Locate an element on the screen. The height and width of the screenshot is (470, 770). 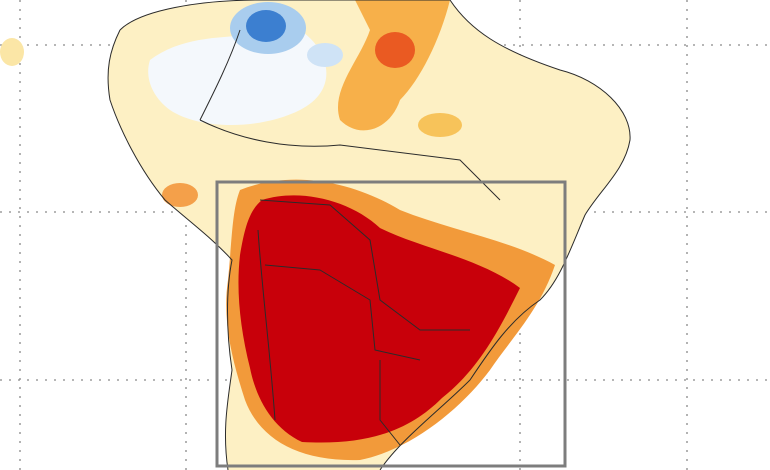
warm-anomaly-core is located at coordinates (395, 50).